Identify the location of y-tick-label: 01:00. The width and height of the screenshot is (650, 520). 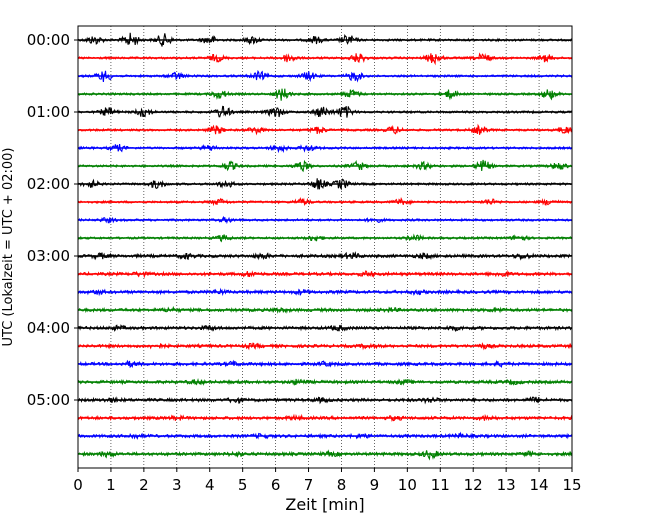
(48, 112).